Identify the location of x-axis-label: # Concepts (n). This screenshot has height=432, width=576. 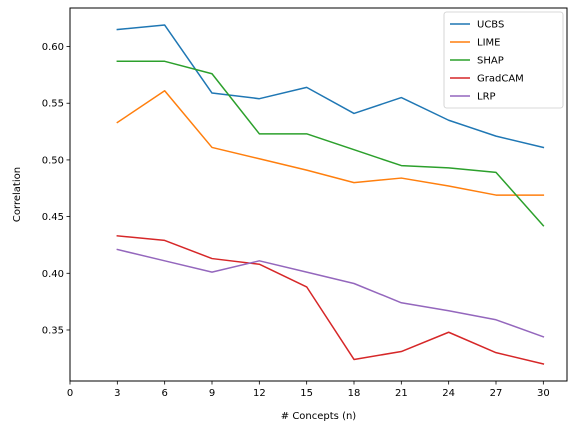
(319, 416).